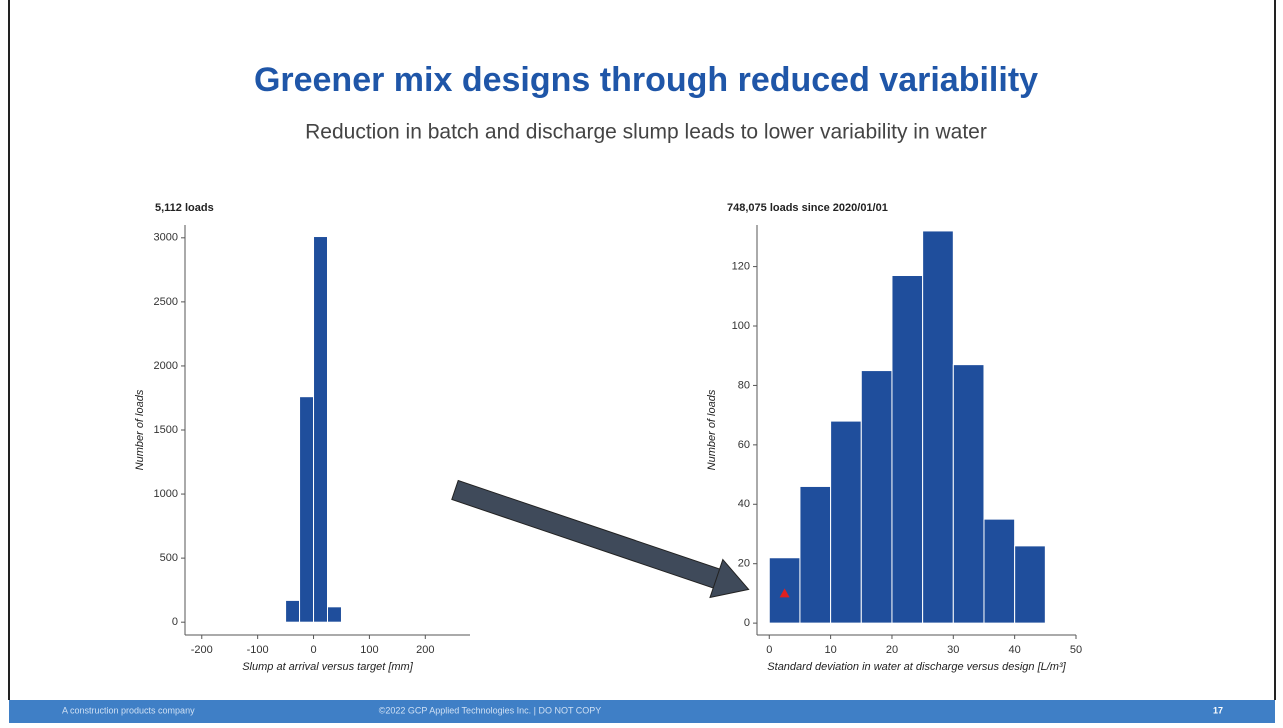  What do you see at coordinates (744, 564) in the screenshot?
I see `y-tick-label: 20` at bounding box center [744, 564].